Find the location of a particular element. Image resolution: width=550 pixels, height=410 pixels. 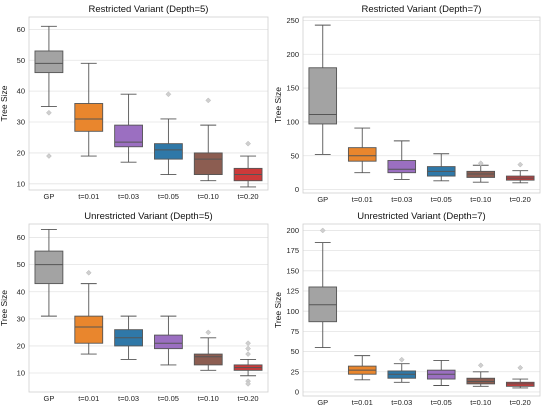

panel-title: Unrestricted Variant (Depth=7) is located at coordinates (421, 216).